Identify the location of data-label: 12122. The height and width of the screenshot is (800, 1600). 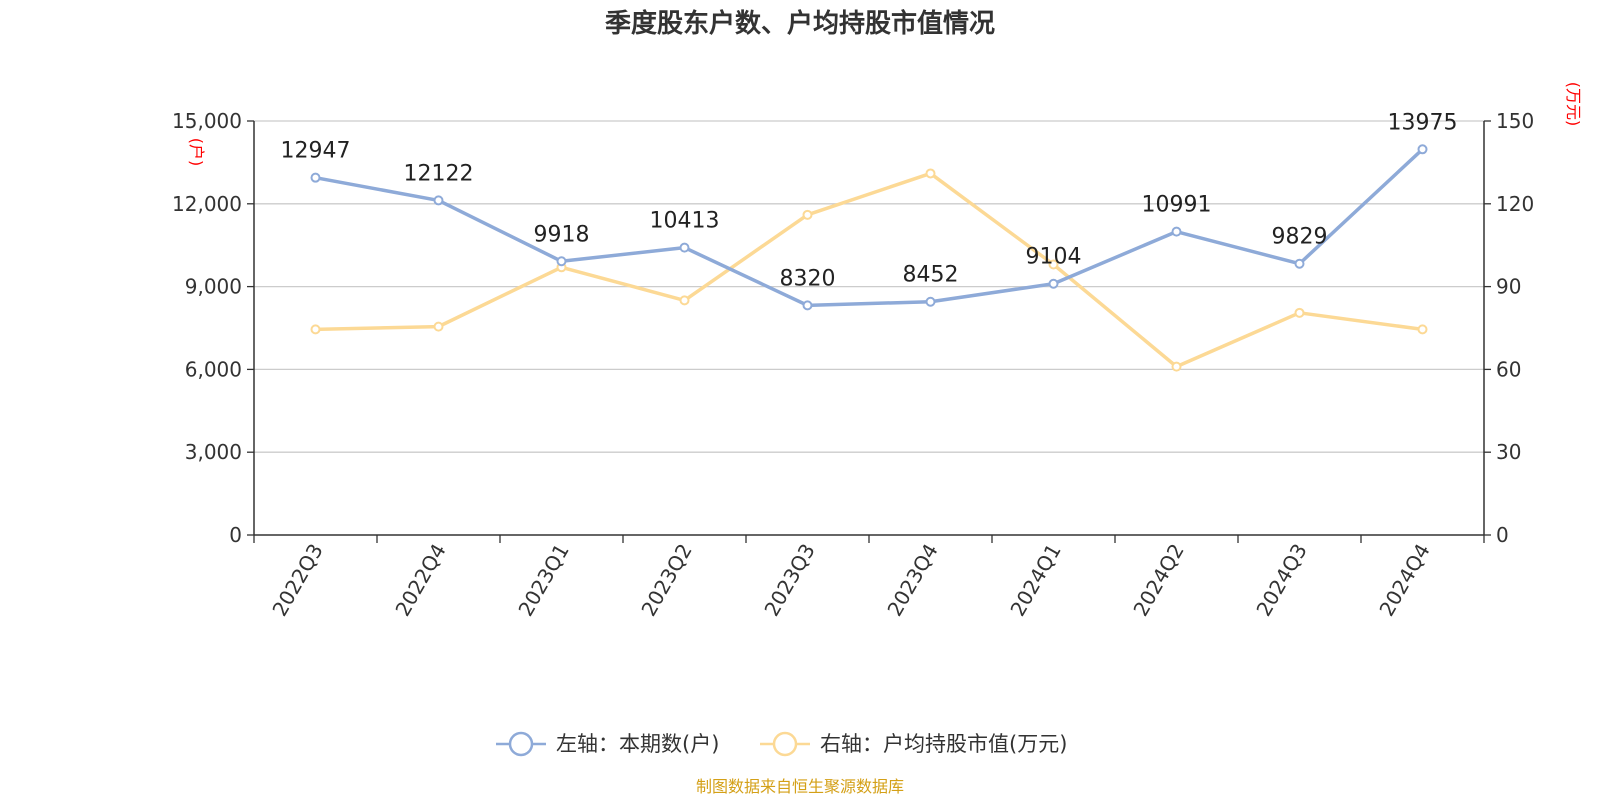
(439, 173).